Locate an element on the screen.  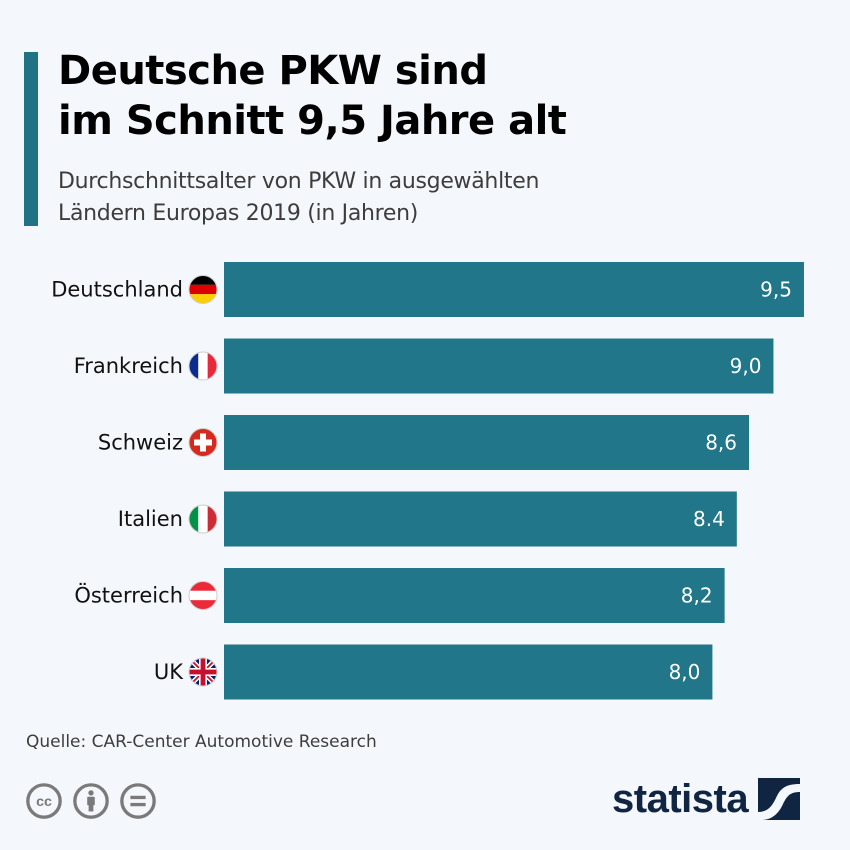
bar-row: UK 8,0 is located at coordinates (433, 672).